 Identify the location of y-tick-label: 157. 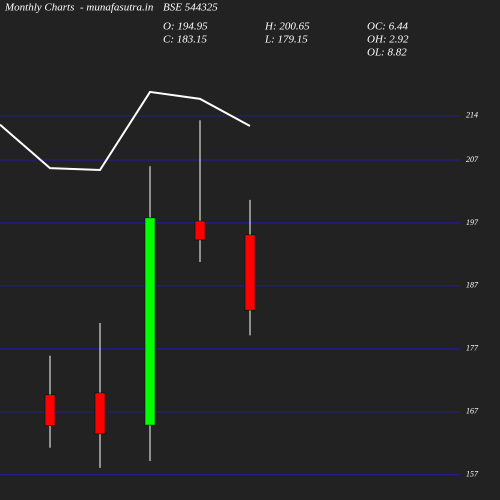
(472, 474).